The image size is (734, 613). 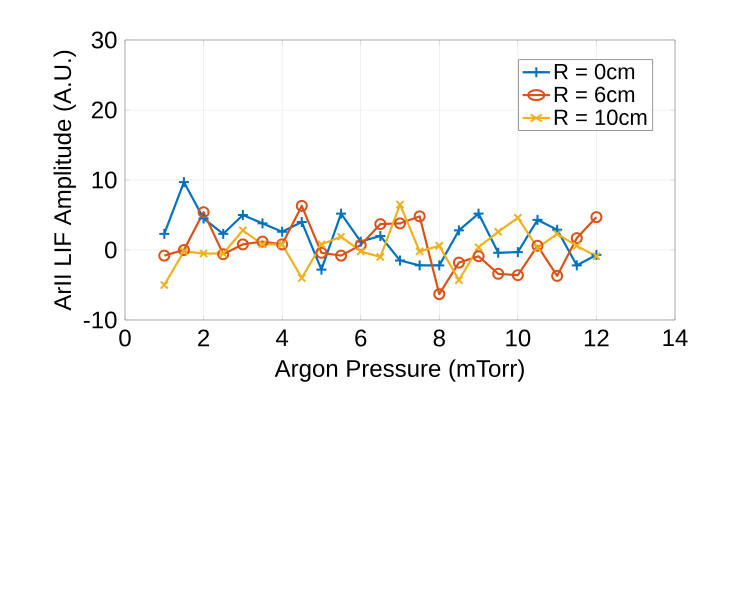 What do you see at coordinates (600, 118) in the screenshot?
I see `legend-label: R = 10cm` at bounding box center [600, 118].